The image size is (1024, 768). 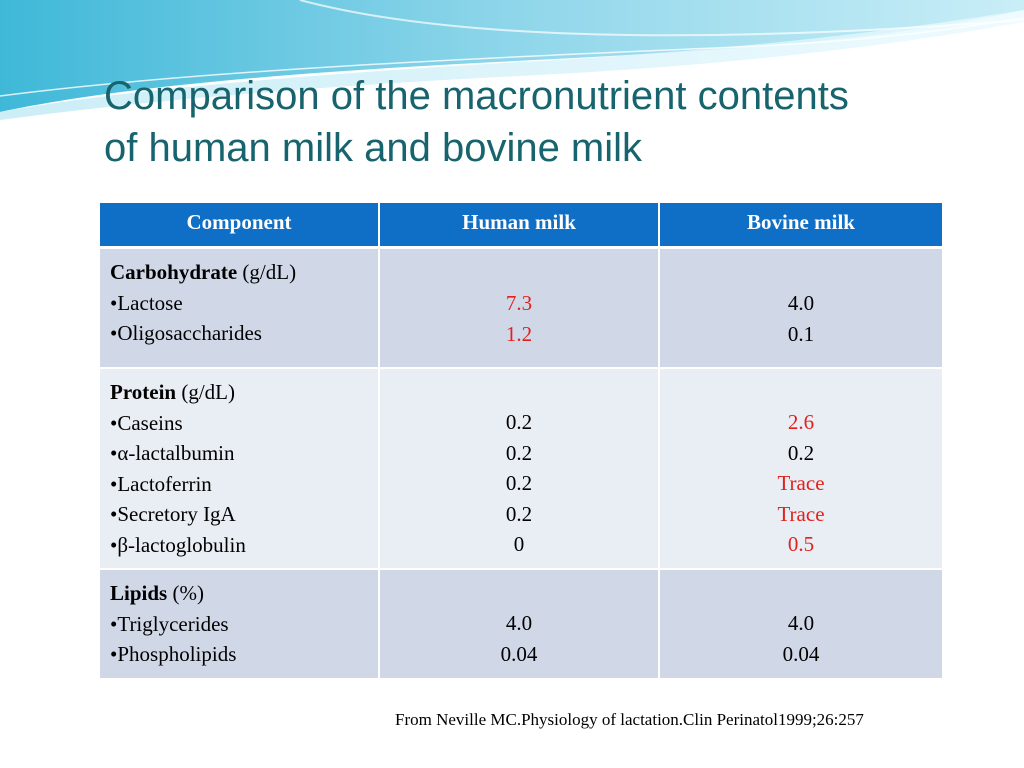 I want to click on human-values-cell: 7.3 1.2, so click(x=520, y=309).